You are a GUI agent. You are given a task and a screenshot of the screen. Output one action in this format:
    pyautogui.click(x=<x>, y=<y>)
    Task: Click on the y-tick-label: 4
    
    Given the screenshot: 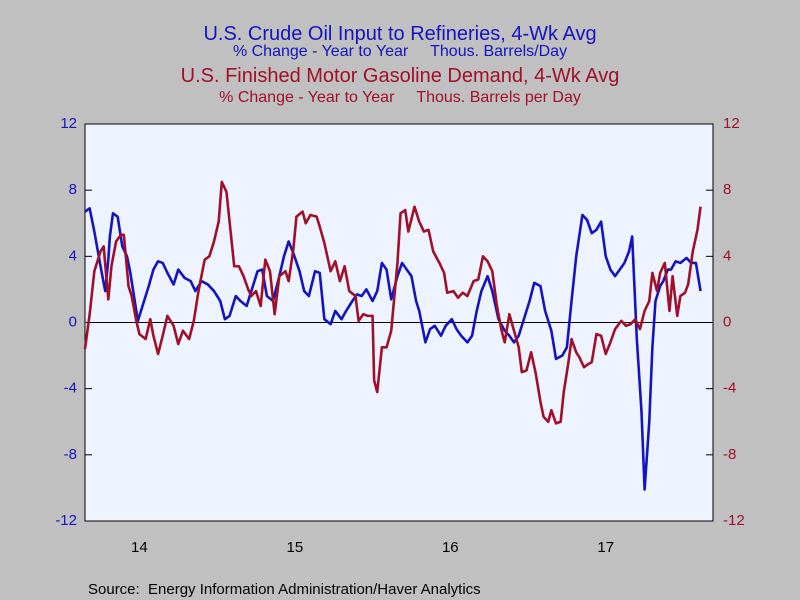 What is the action you would take?
    pyautogui.click(x=73, y=255)
    